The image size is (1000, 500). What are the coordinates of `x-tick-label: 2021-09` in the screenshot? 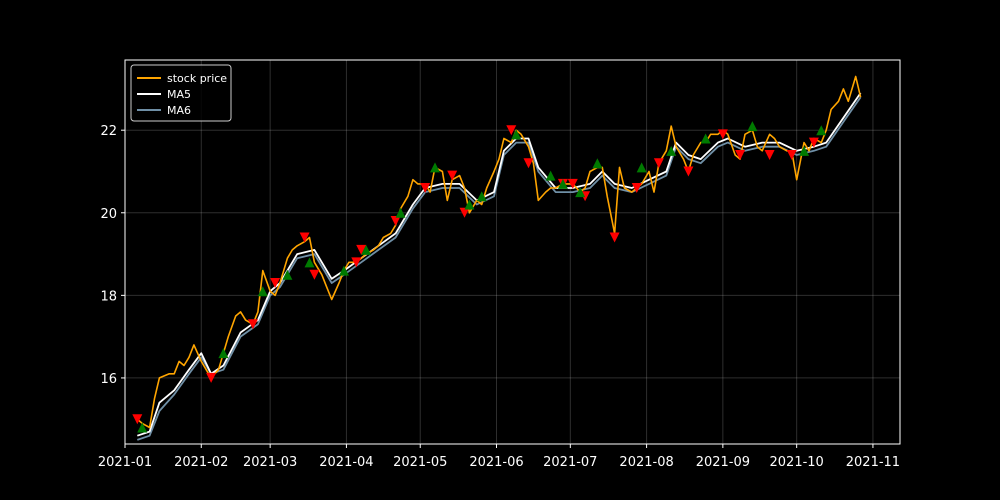 It's located at (723, 462).